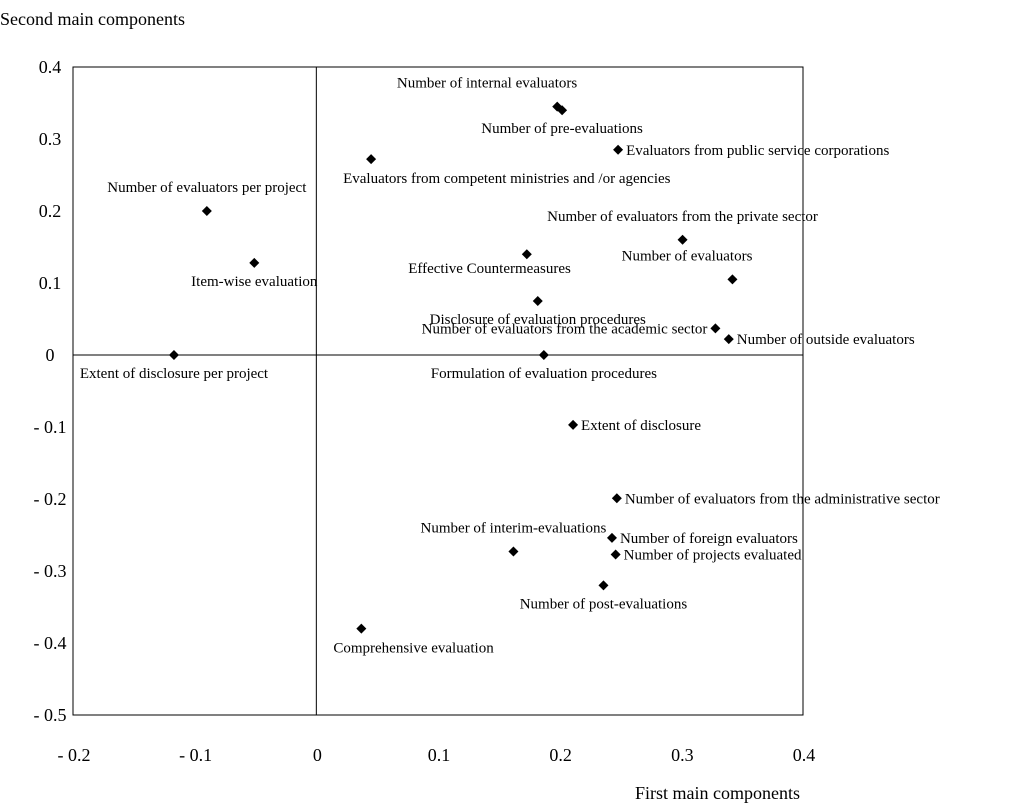 Image resolution: width=1029 pixels, height=804 pixels. I want to click on y-tick-label: 0.4, so click(50, 67).